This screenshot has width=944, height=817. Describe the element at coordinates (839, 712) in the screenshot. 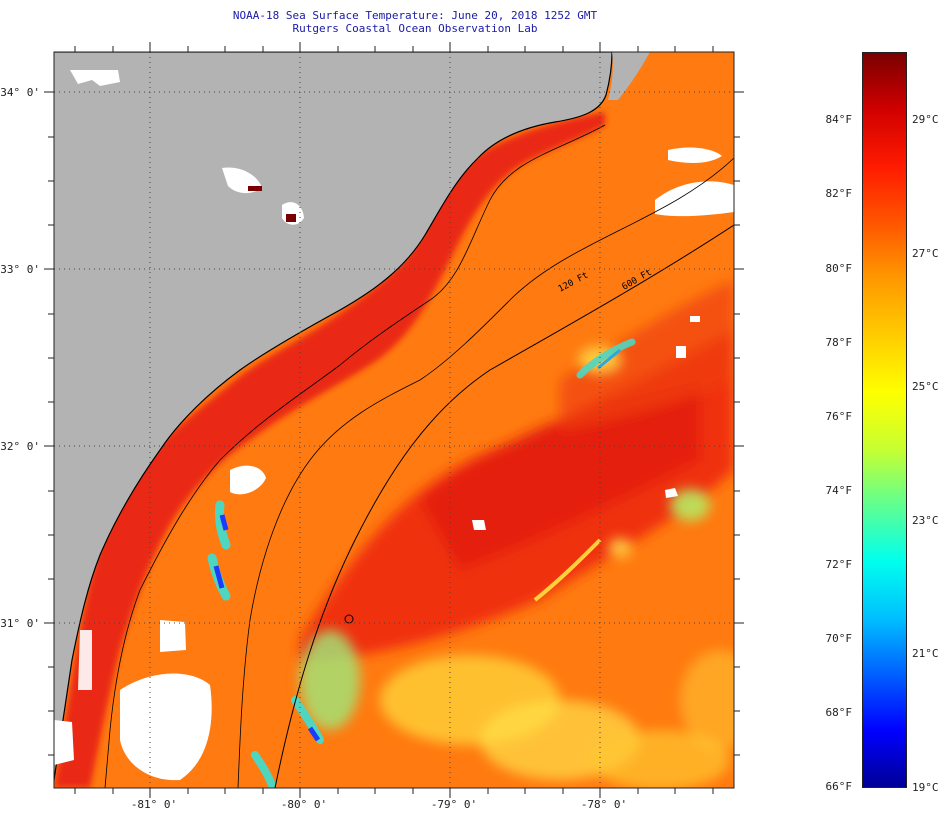

I see `f-label-68: 68°F` at that location.